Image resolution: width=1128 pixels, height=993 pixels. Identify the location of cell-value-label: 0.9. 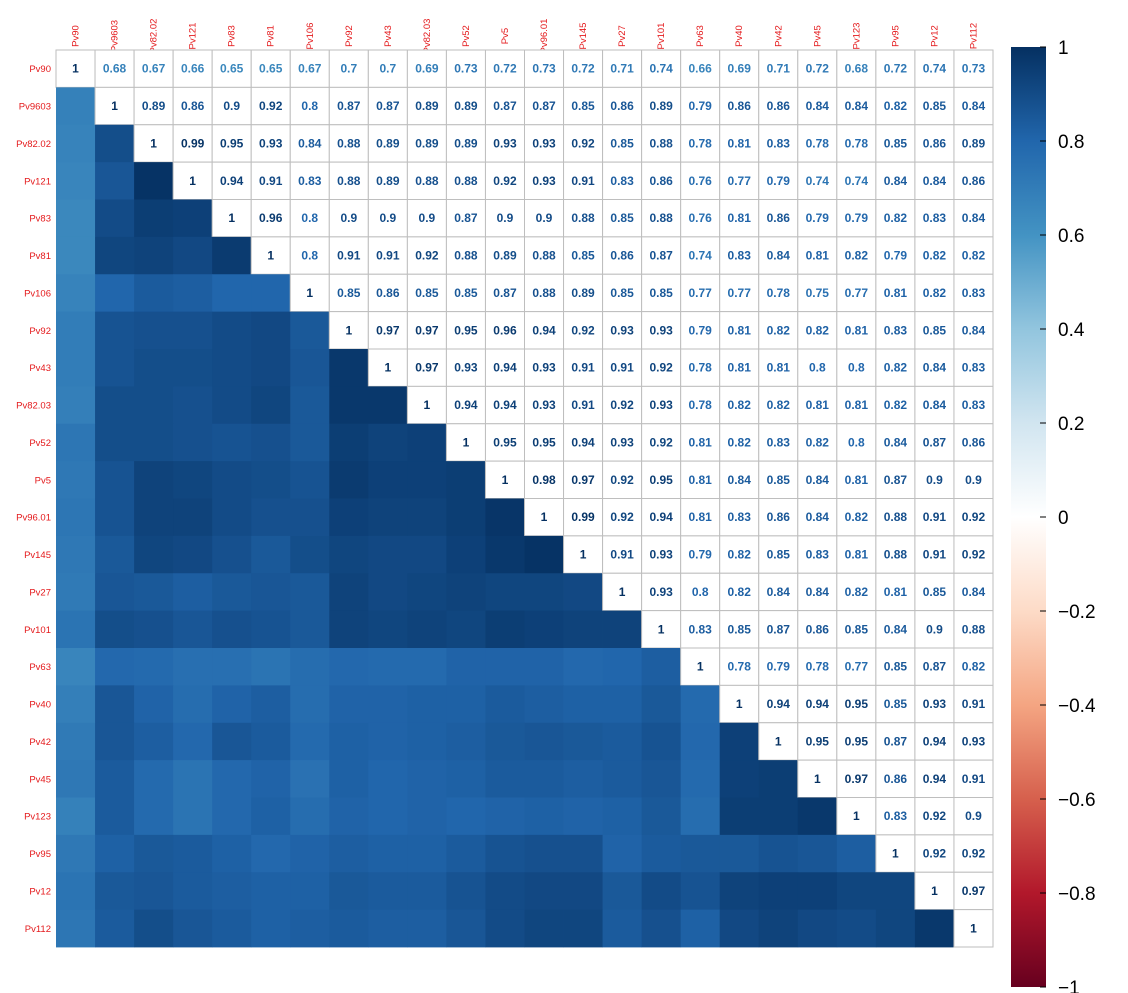
(544, 218).